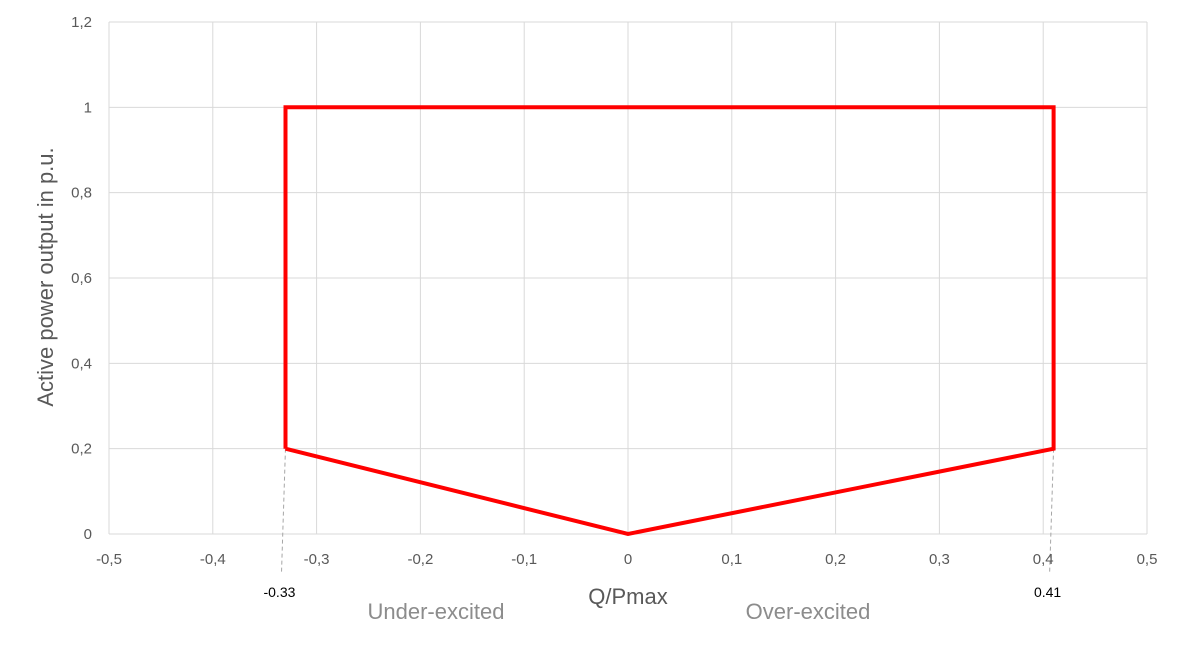  I want to click on annotation-labels: -0.33 0.41, so click(662, 592).